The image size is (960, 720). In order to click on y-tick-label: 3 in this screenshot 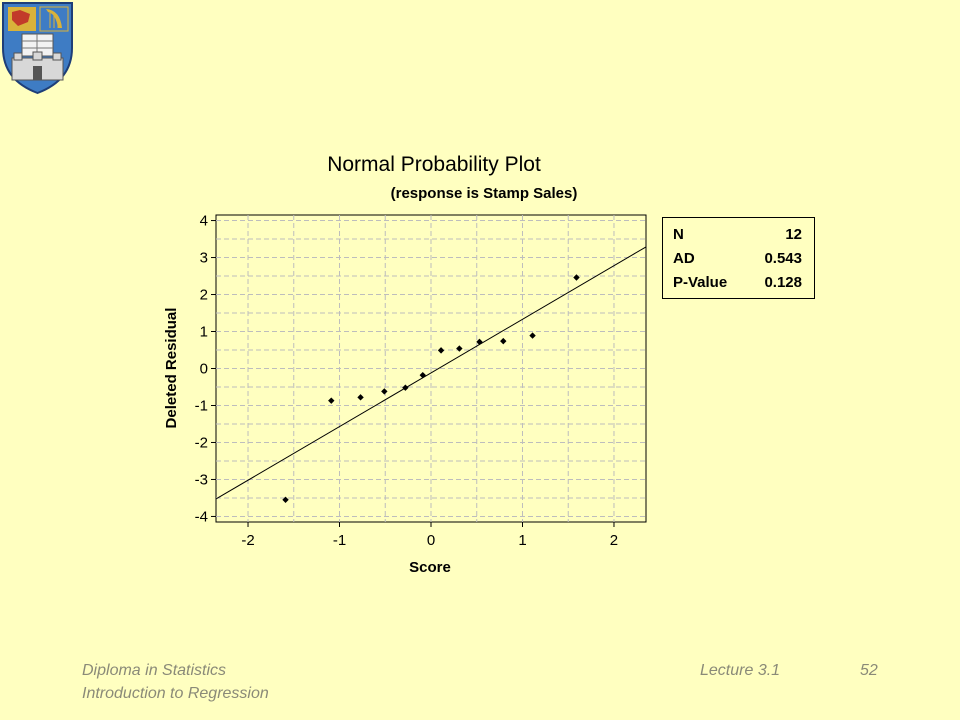, I will do `click(204, 258)`.